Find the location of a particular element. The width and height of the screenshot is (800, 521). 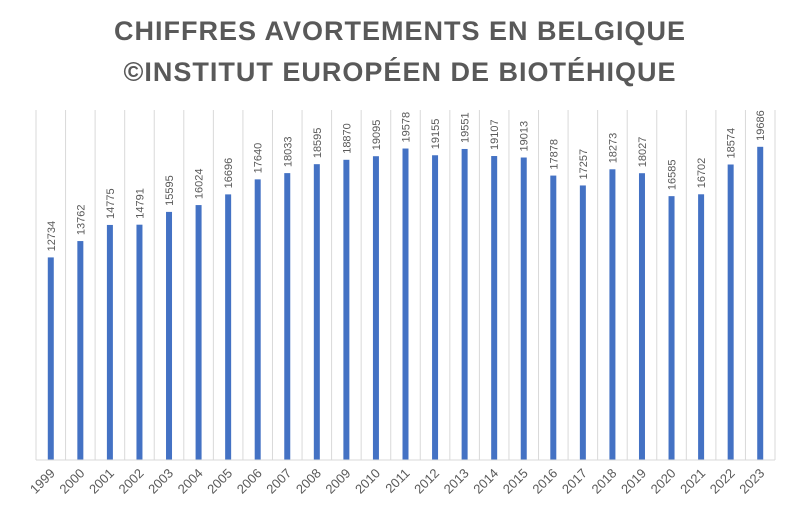

x-tick-label-2014: 2014 is located at coordinates (485, 481).